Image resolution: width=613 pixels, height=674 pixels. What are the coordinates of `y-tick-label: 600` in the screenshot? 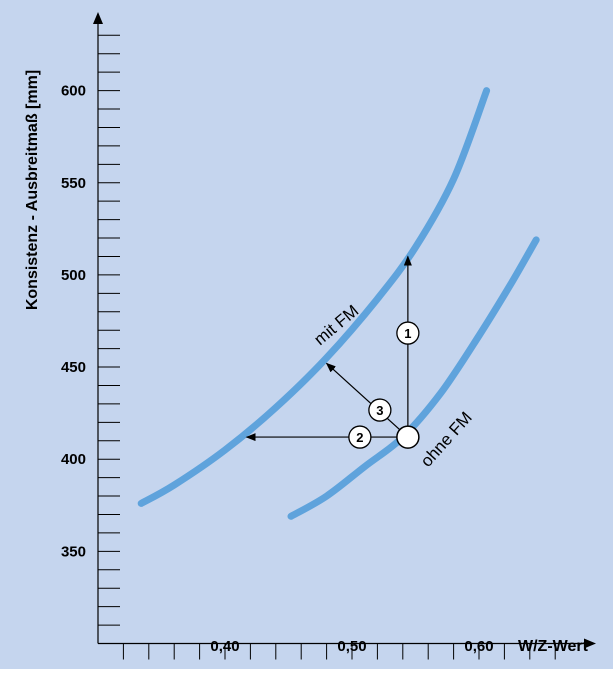 It's located at (73, 91).